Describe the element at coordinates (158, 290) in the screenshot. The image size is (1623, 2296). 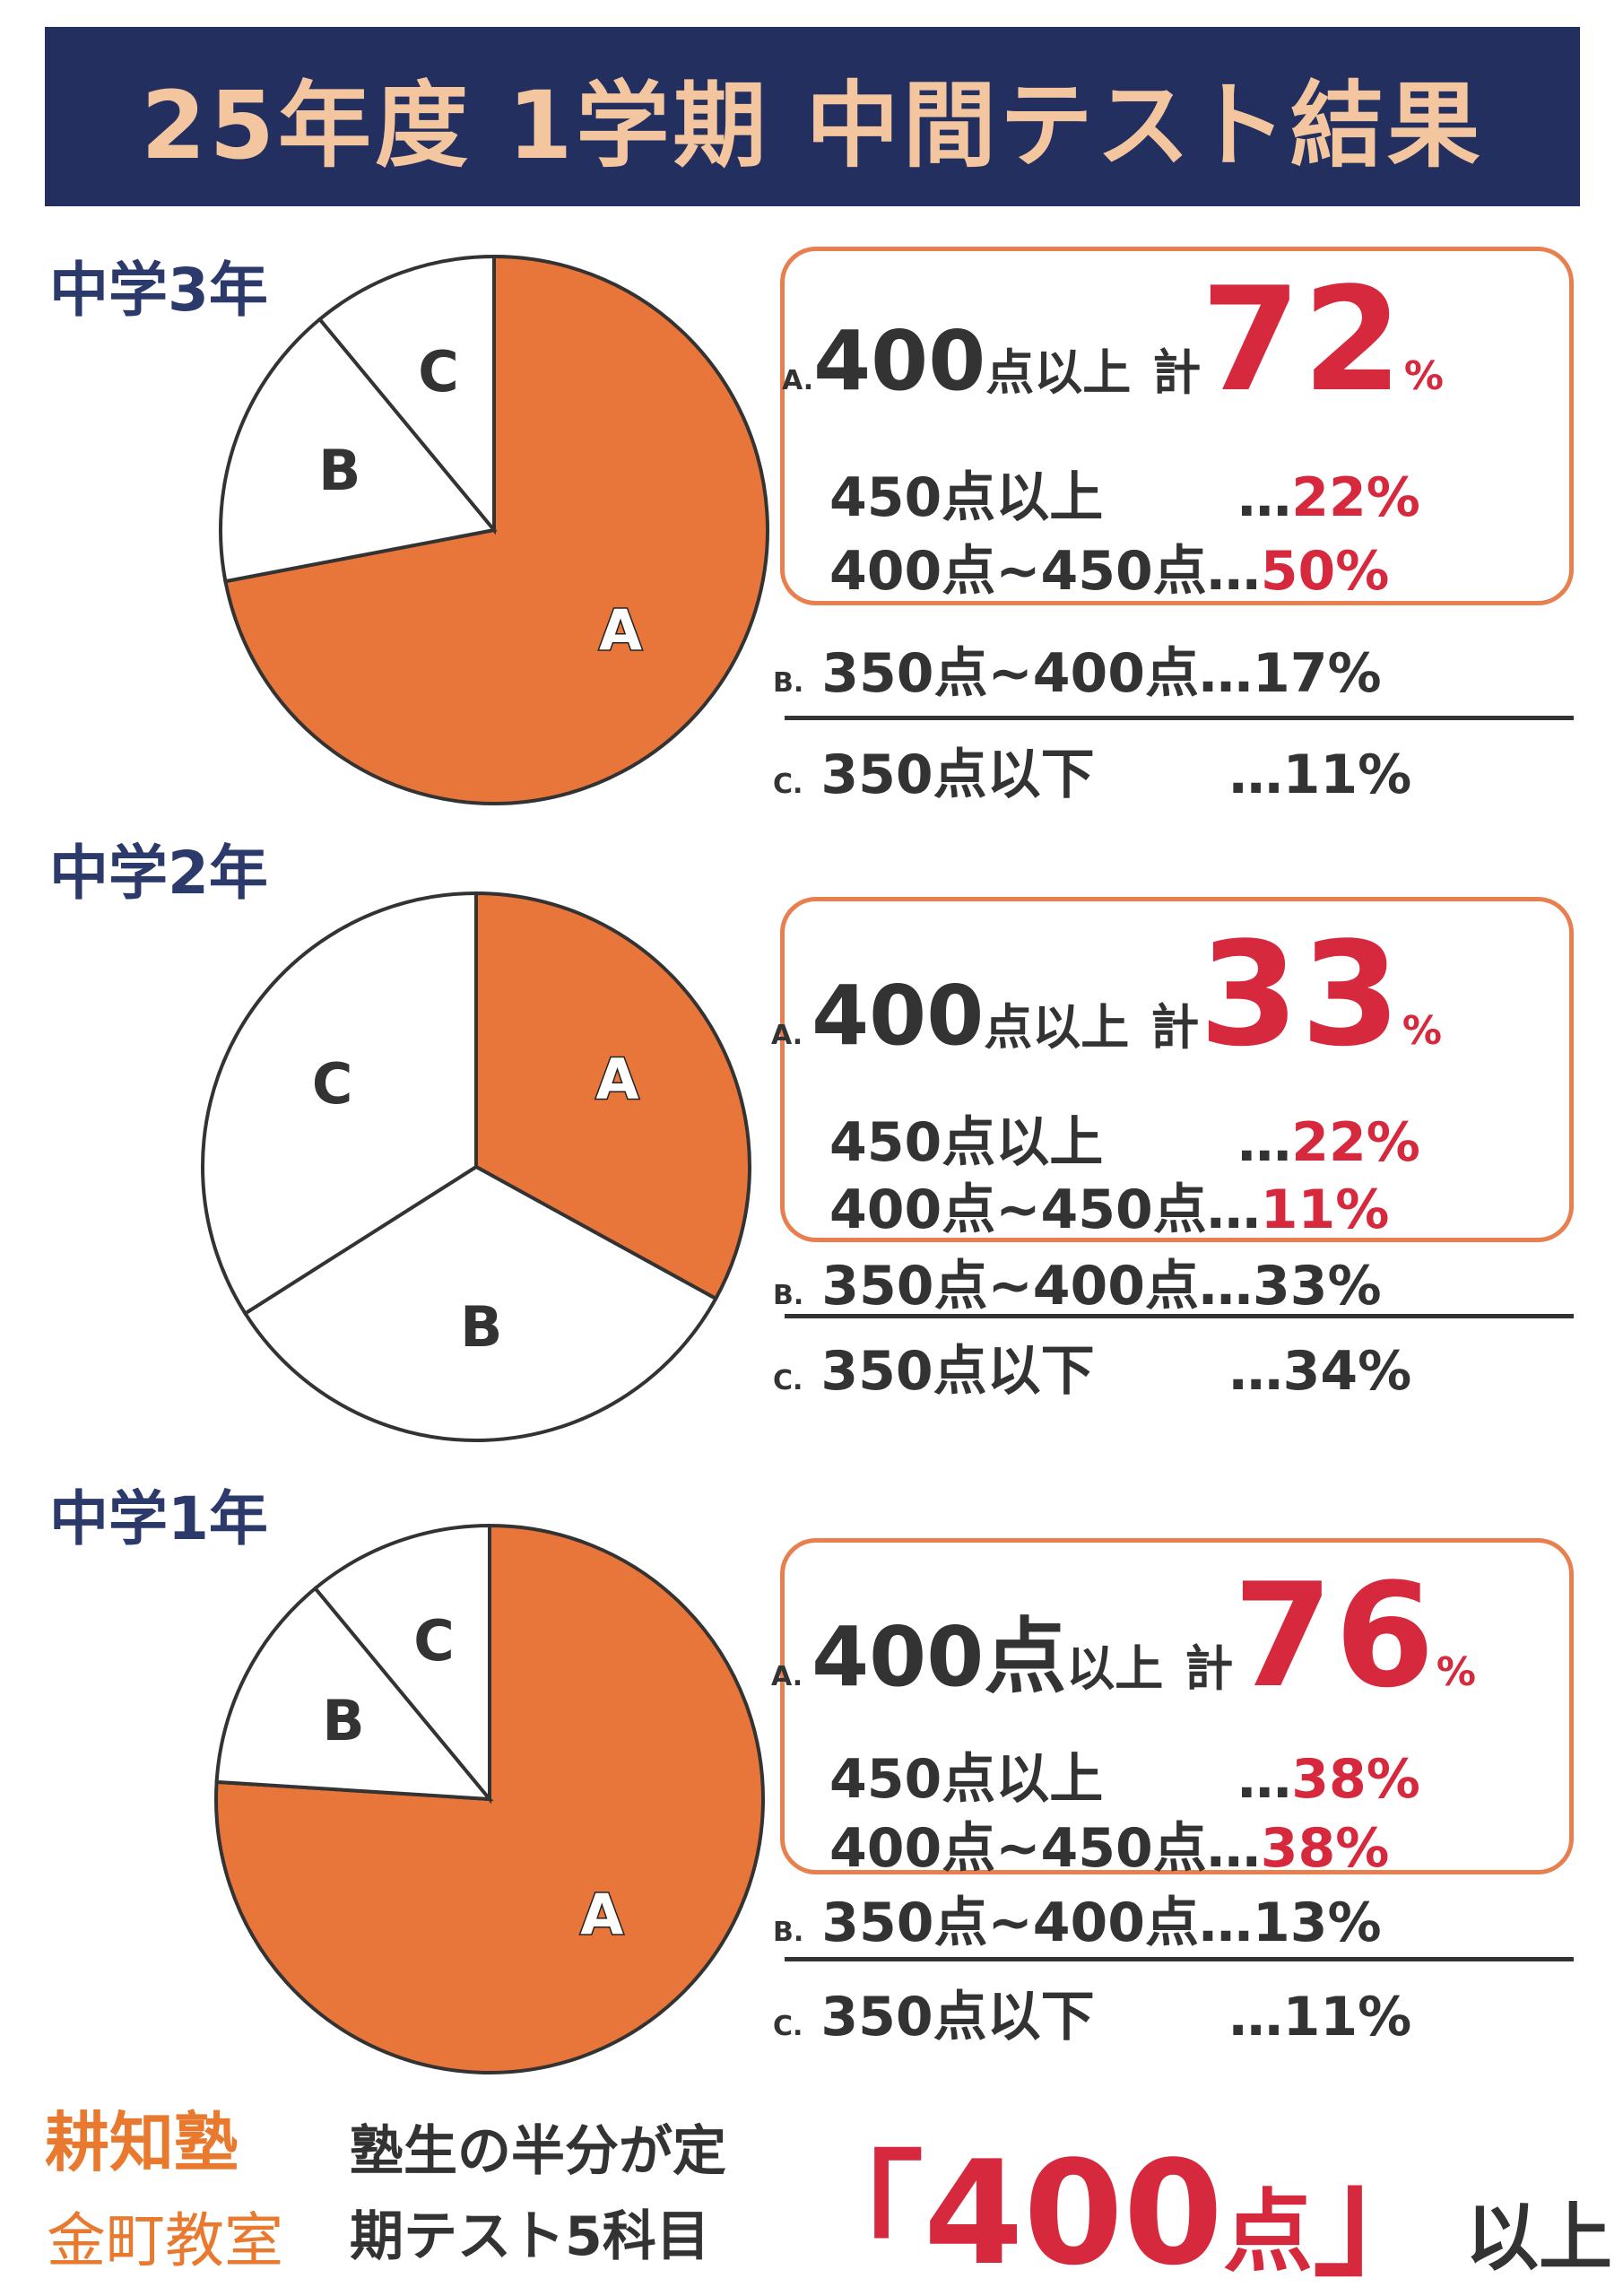
I see `grade-label: 中学3年` at that location.